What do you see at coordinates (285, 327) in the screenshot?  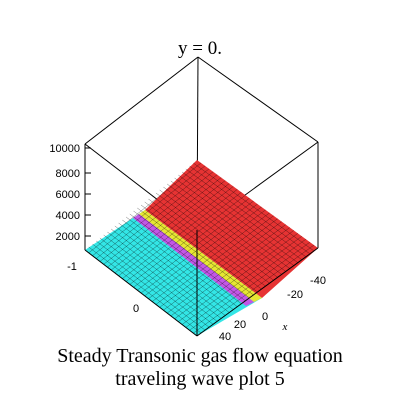 I see `x-axis-label: x` at bounding box center [285, 327].